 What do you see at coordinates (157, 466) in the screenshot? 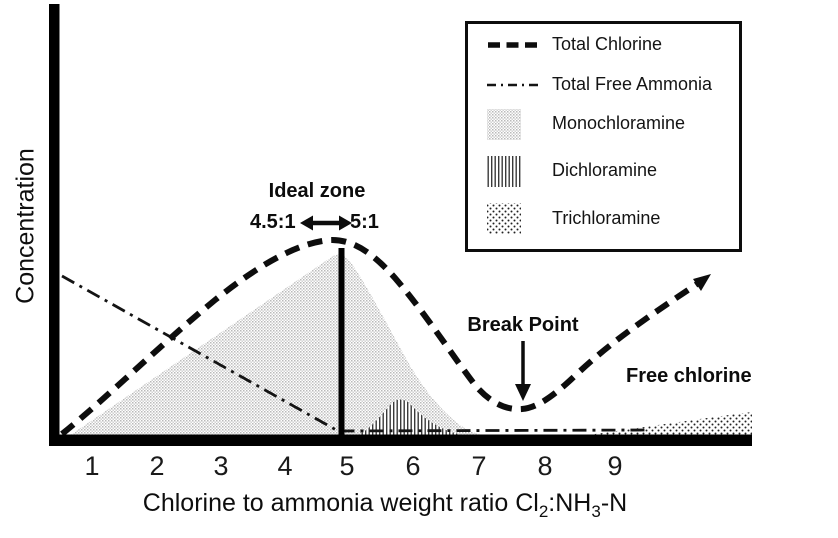
I see `x-tick-label-2: 2` at bounding box center [157, 466].